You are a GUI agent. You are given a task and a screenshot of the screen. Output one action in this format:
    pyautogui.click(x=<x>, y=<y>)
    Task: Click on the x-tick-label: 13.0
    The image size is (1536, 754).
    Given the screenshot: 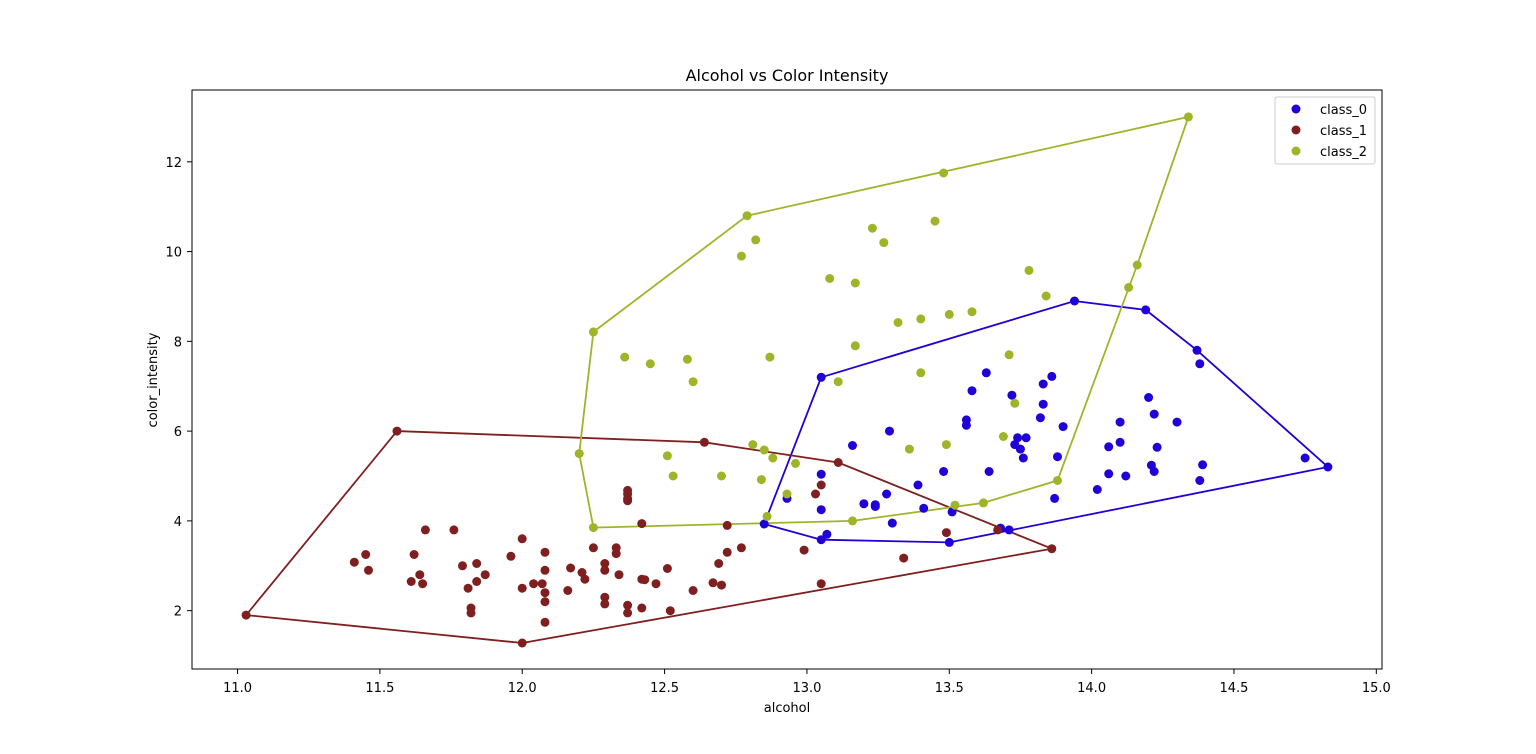 What is the action you would take?
    pyautogui.click(x=806, y=688)
    